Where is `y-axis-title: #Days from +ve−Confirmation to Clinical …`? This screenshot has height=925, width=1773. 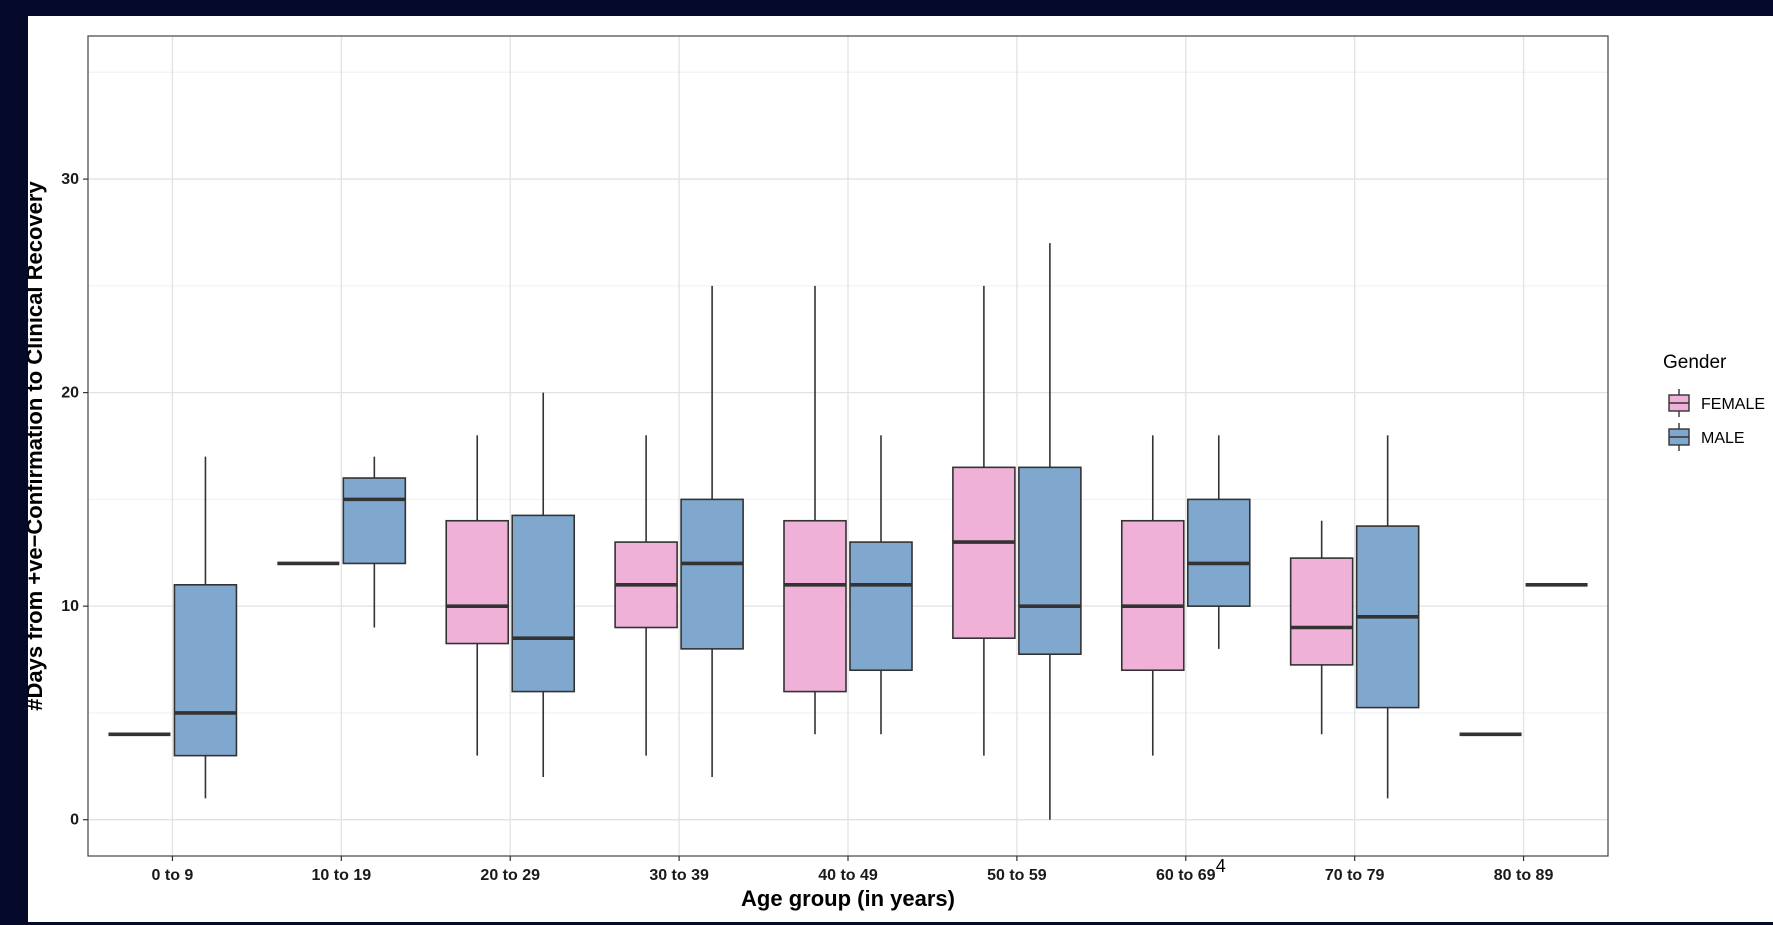 y-axis-title: #Days from +ve−Confirmation to Clinical … is located at coordinates (37, 446).